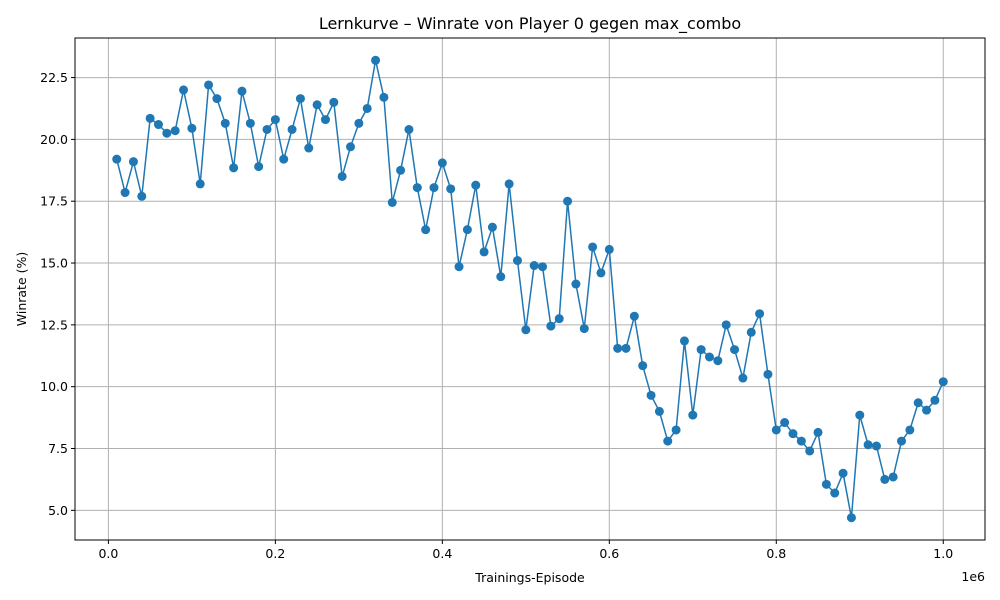 Image resolution: width=1000 pixels, height=600 pixels. I want to click on x-tick-label: 0.4, so click(442, 553).